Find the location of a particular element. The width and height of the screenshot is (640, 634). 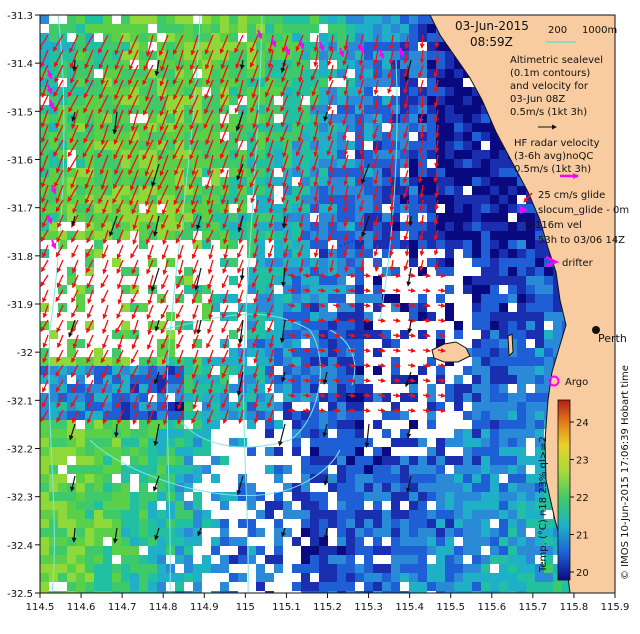

hf-line-1: HF radar velocity is located at coordinates (557, 143).